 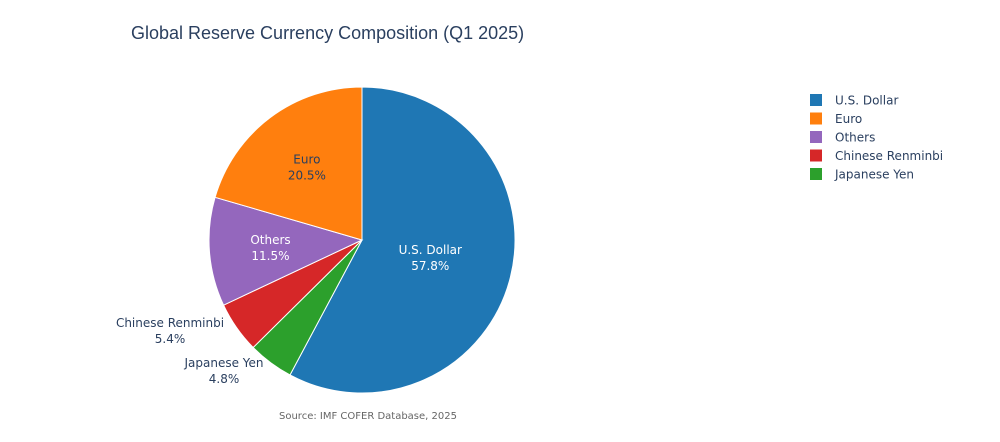 I want to click on legend-swatch-u-s-dollar, so click(x=816, y=100).